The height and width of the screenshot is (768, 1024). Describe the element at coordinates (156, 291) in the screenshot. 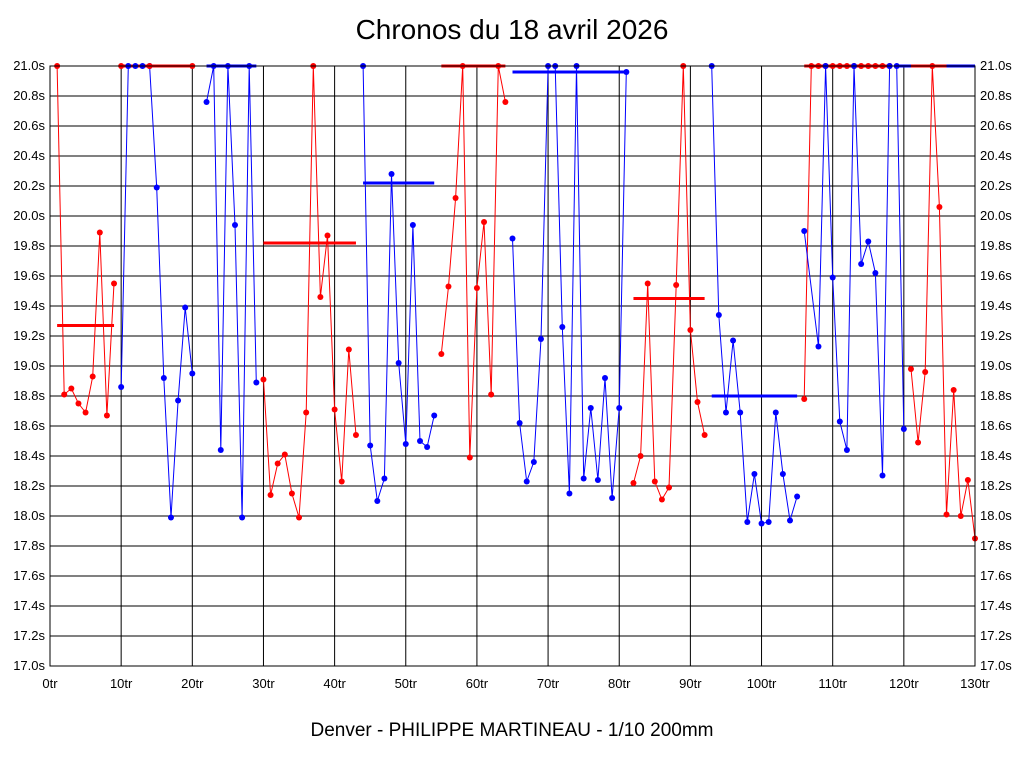

I see `series-line-run2` at that location.